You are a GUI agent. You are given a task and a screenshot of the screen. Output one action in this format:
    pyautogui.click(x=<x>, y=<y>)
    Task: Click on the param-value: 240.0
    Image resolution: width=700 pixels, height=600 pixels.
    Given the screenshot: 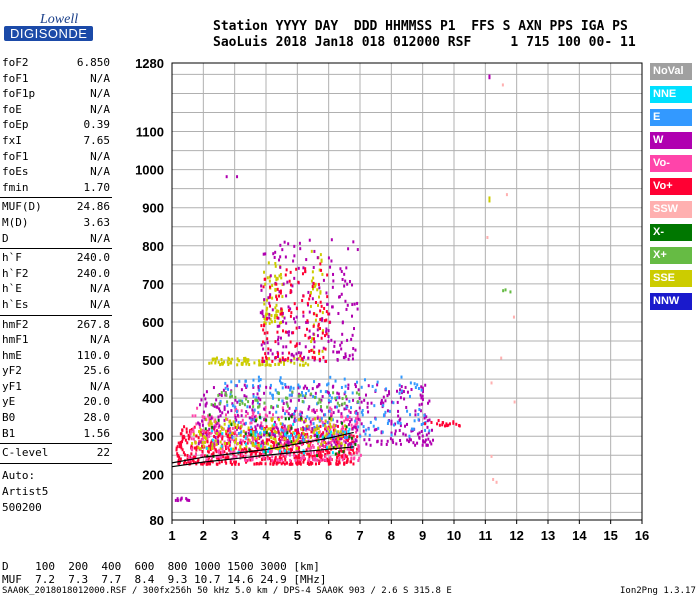 What is the action you would take?
    pyautogui.click(x=93, y=273)
    